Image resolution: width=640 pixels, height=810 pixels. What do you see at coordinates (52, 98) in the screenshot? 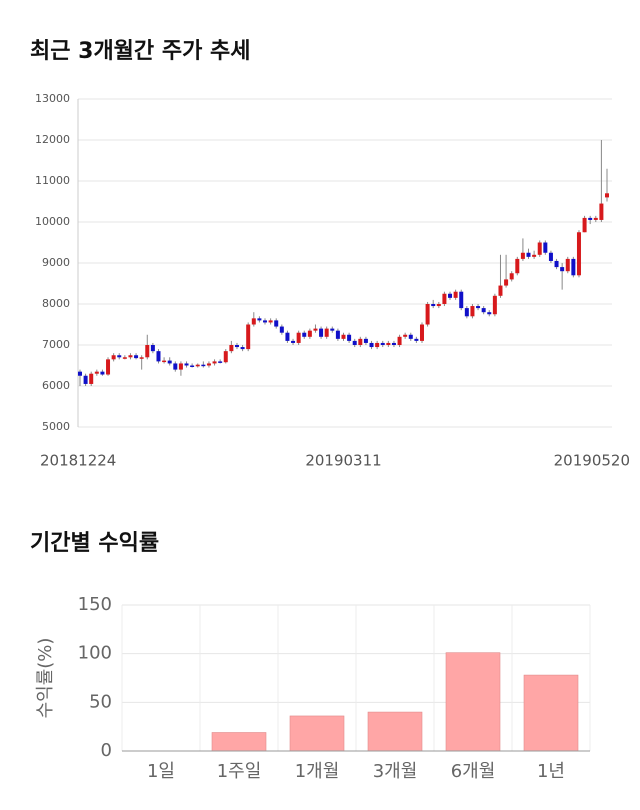
I see `y-tick-label: 13000` at bounding box center [52, 98].